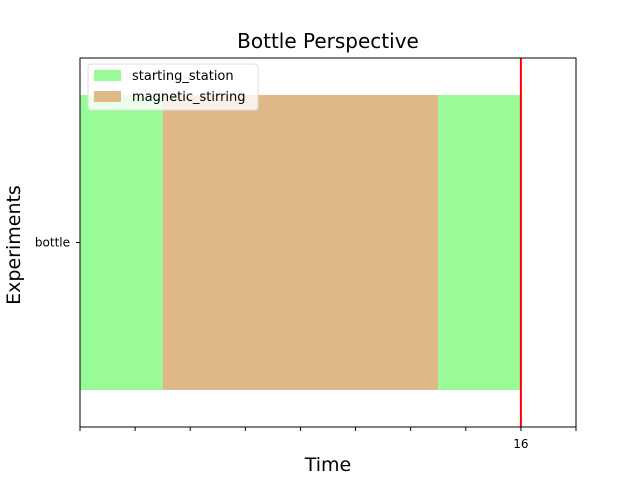  What do you see at coordinates (14, 245) in the screenshot?
I see `y-axis-label: Experiments` at bounding box center [14, 245].